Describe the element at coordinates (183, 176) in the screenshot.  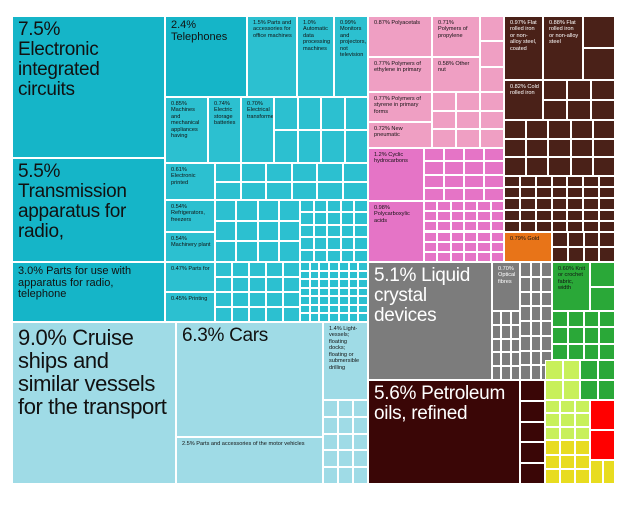
I see `tile-label: 0.61% Electronic printed` at that location.